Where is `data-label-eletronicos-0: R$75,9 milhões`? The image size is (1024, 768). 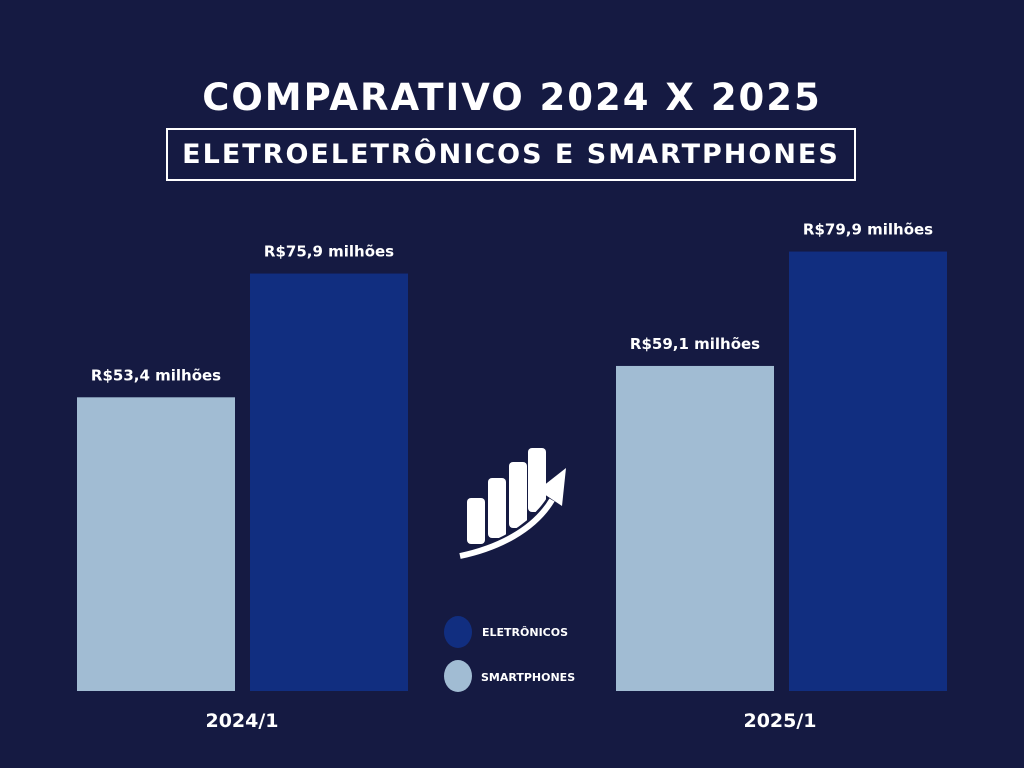
data-label-eletronicos-0: R$75,9 milhões is located at coordinates (329, 252).